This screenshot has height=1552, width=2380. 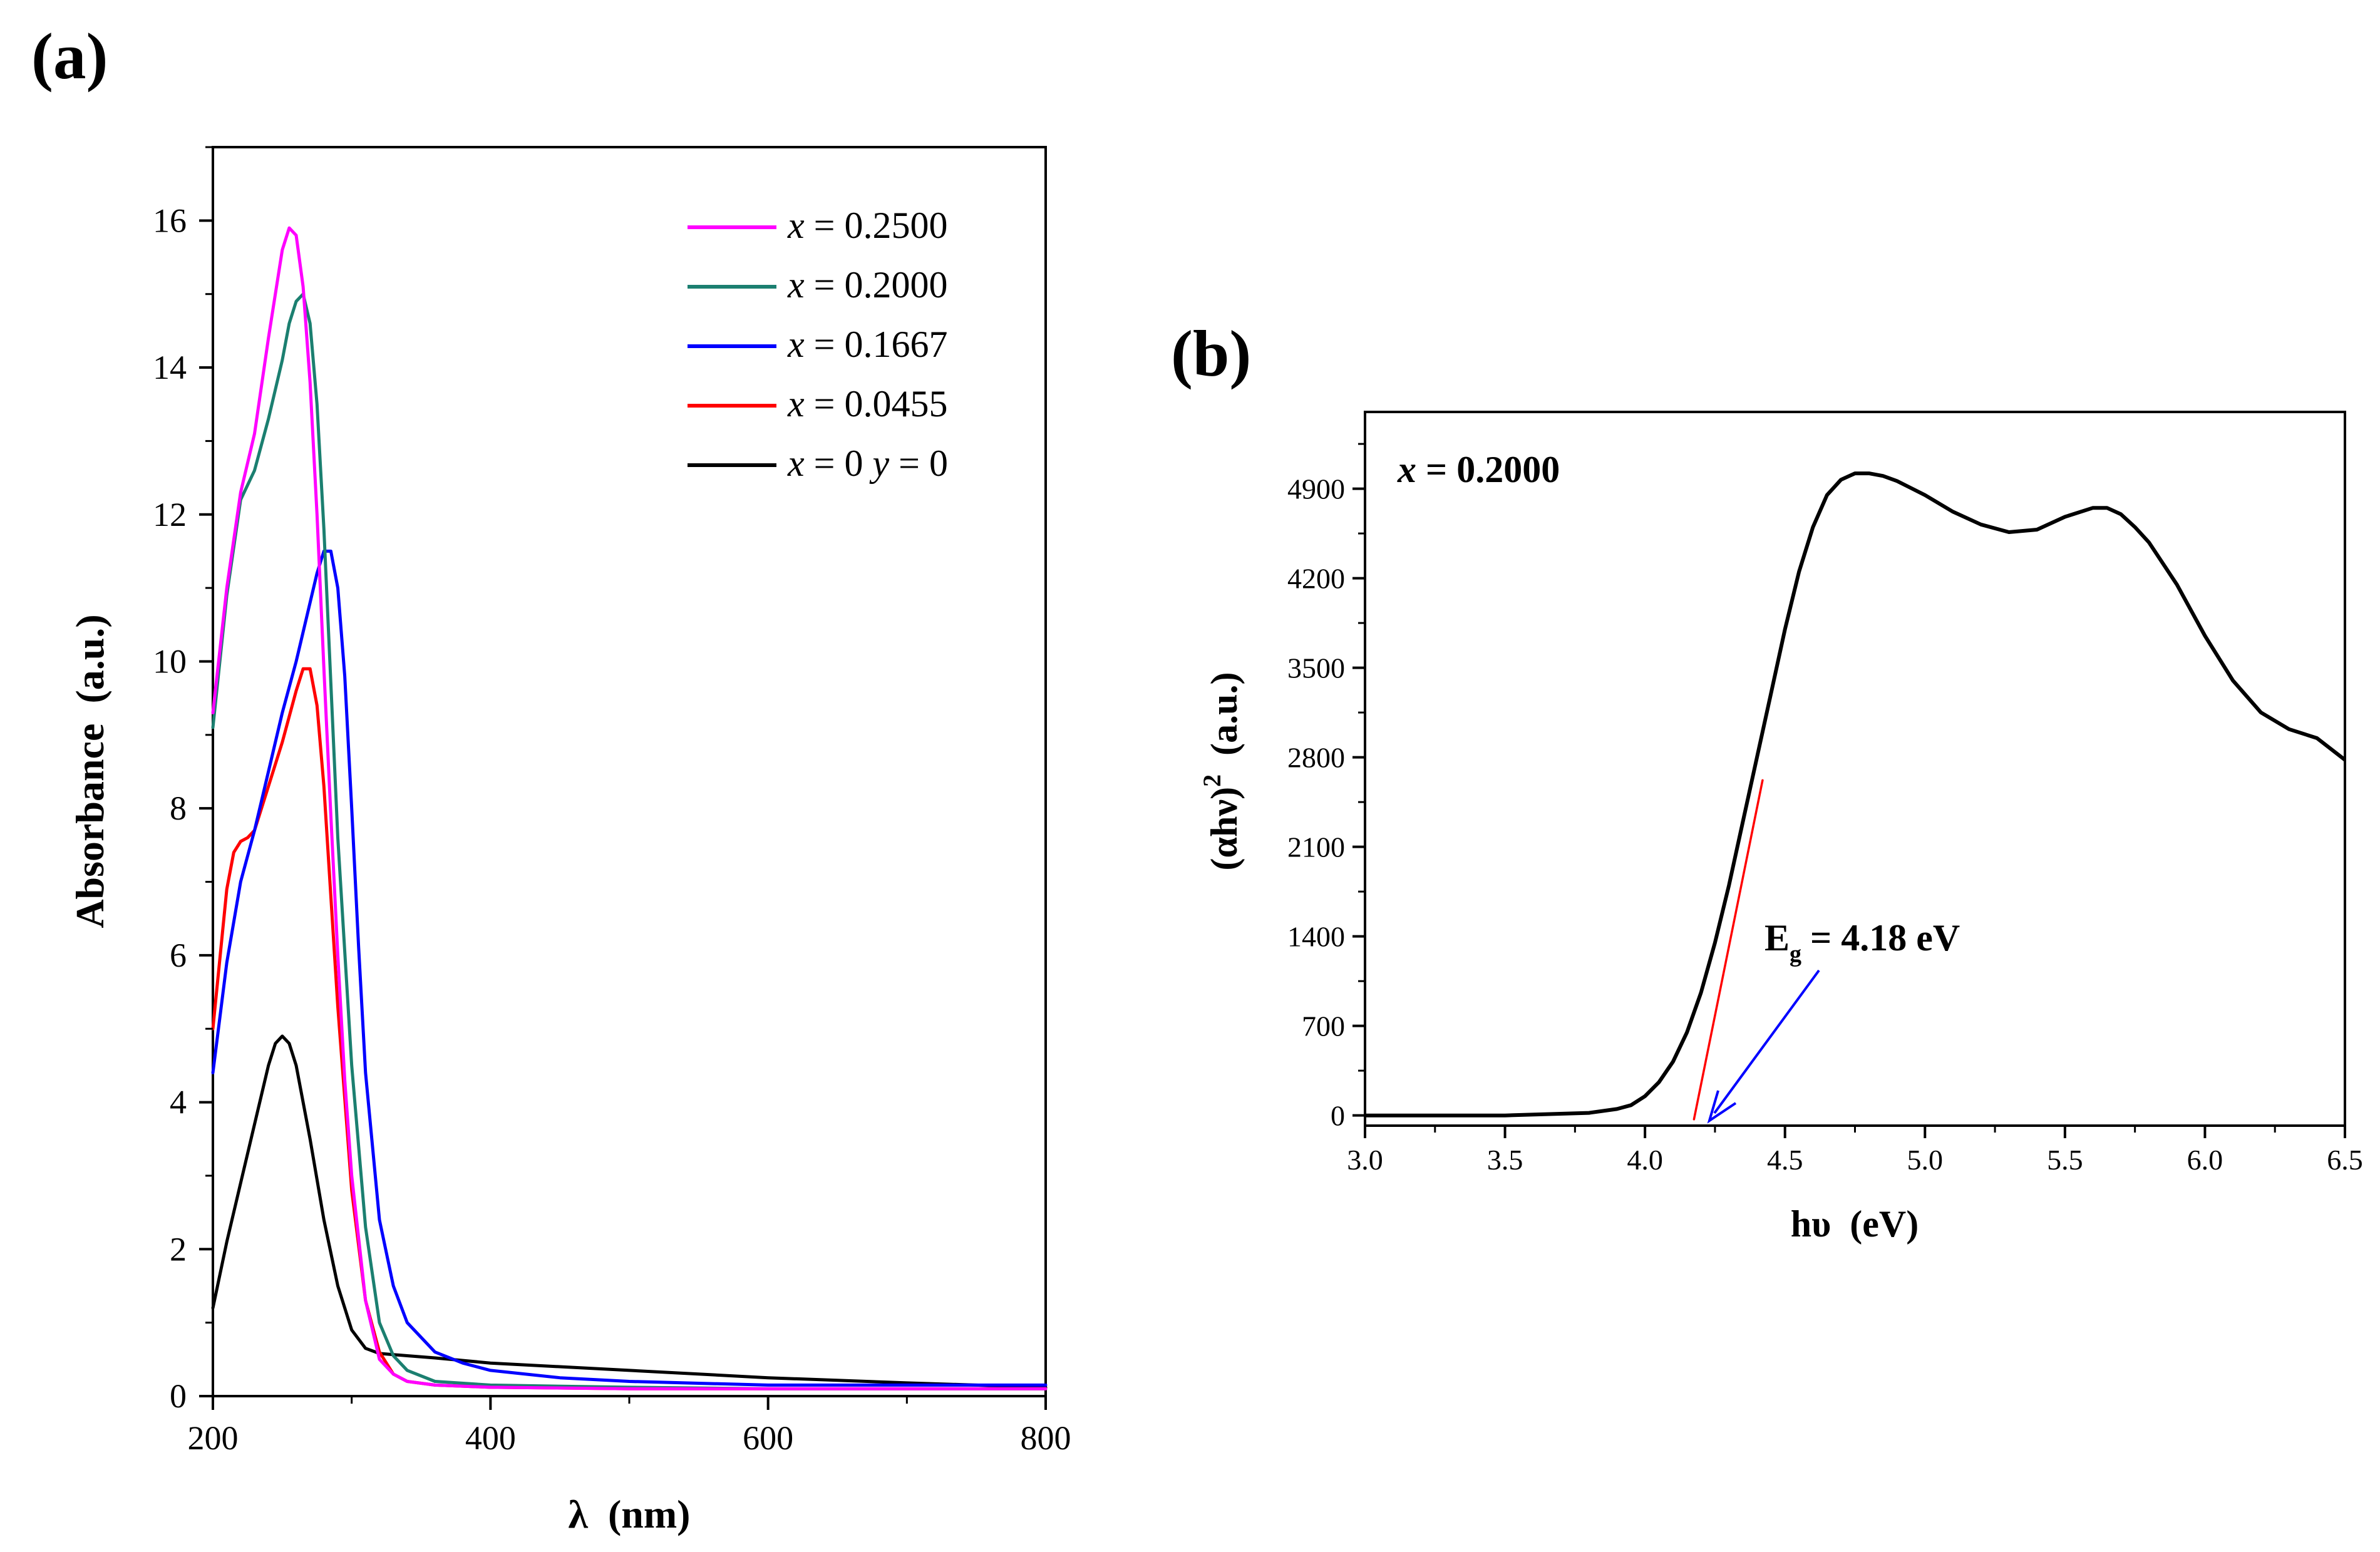 What do you see at coordinates (170, 220) in the screenshot?
I see `y-tick-label: 16` at bounding box center [170, 220].